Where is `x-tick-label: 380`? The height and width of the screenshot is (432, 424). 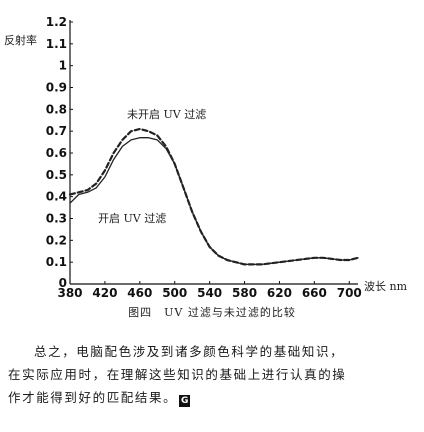 x-tick-label: 380 is located at coordinates (69, 293).